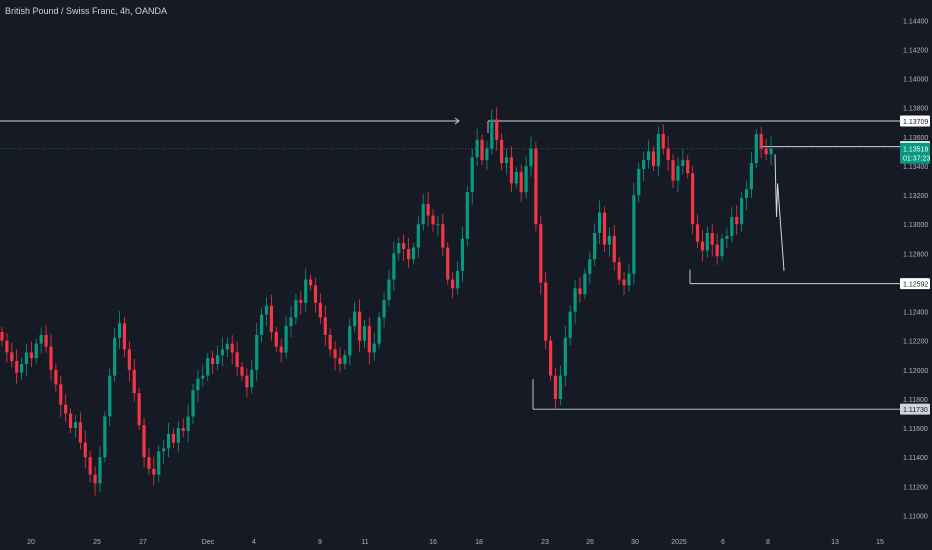 This screenshot has height=550, width=932. What do you see at coordinates (915, 21) in the screenshot?
I see `y-tick-label: 1.14400` at bounding box center [915, 21].